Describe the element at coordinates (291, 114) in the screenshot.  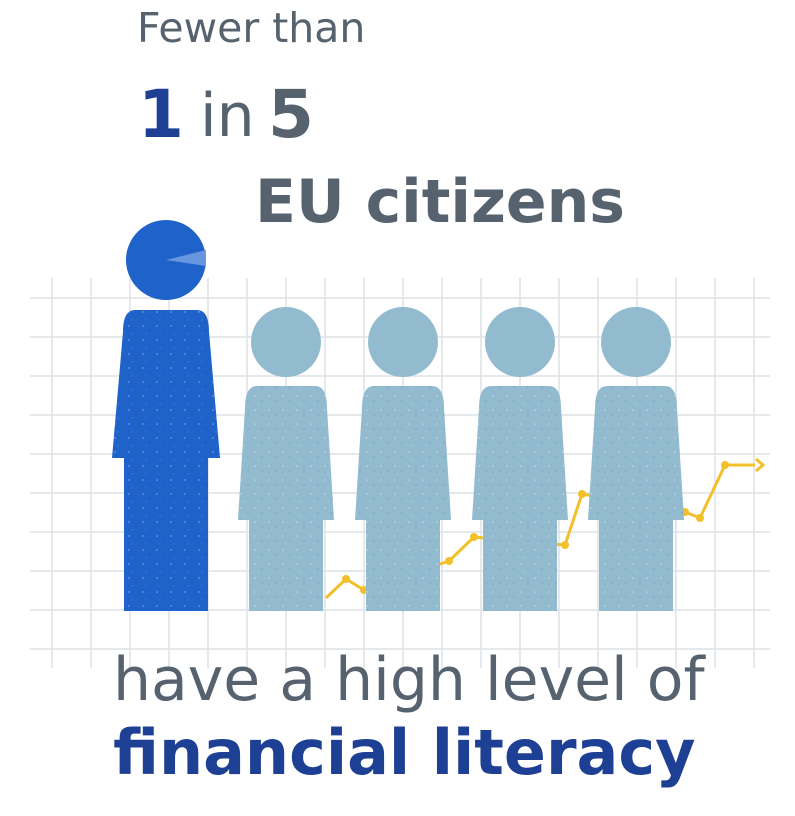
I see `headline-denominator: 5` at that location.